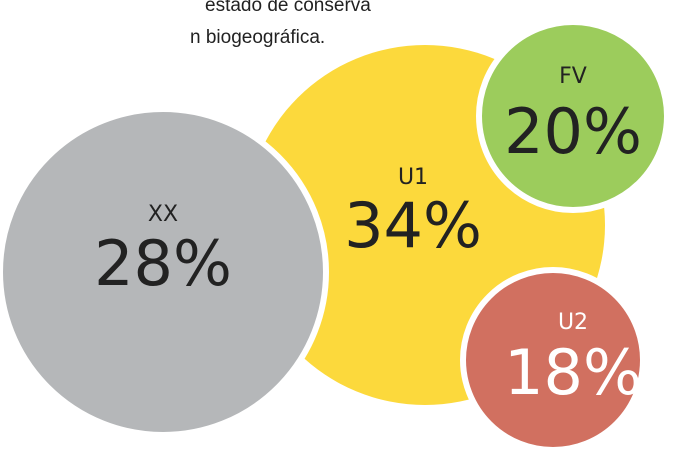 This screenshot has width=692, height=471. I want to click on category-label: U1, so click(413, 177).